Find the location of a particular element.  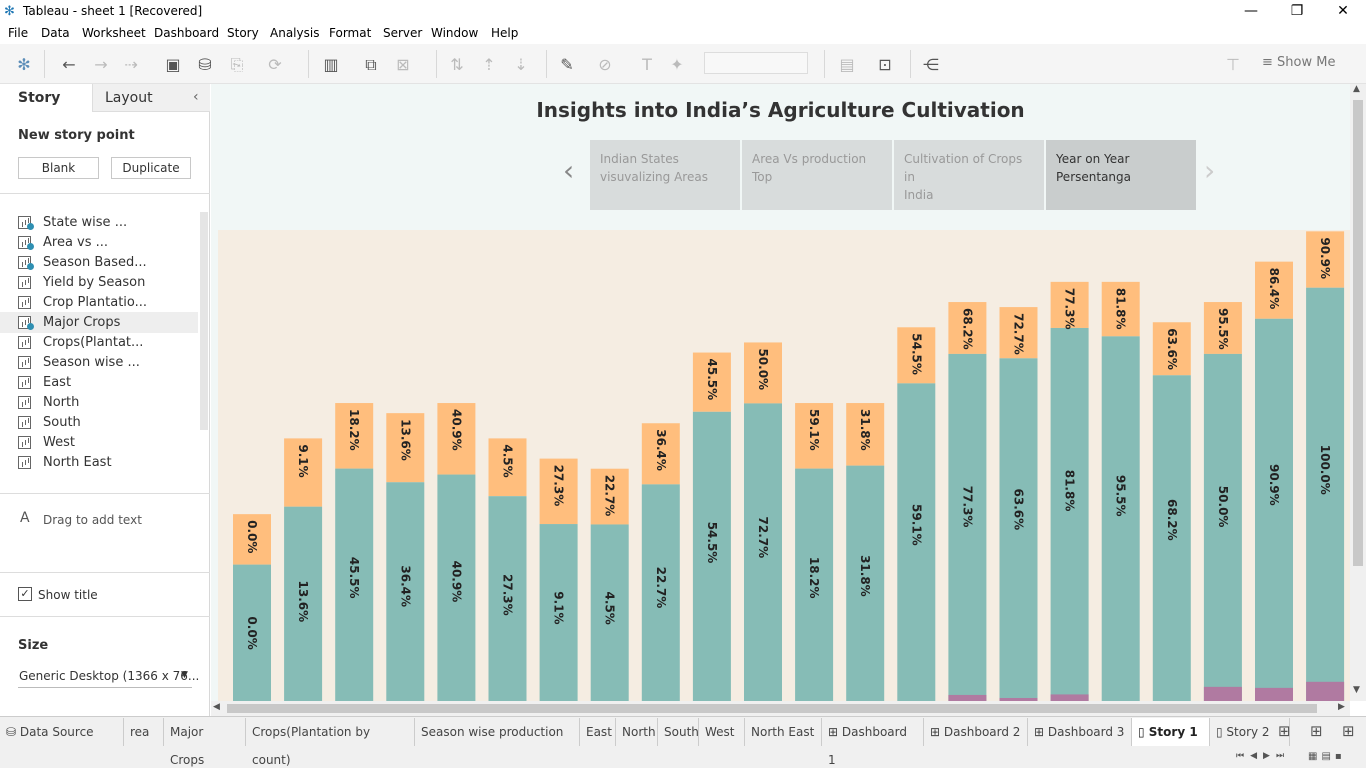

story-sheet-item: West is located at coordinates (108, 443).